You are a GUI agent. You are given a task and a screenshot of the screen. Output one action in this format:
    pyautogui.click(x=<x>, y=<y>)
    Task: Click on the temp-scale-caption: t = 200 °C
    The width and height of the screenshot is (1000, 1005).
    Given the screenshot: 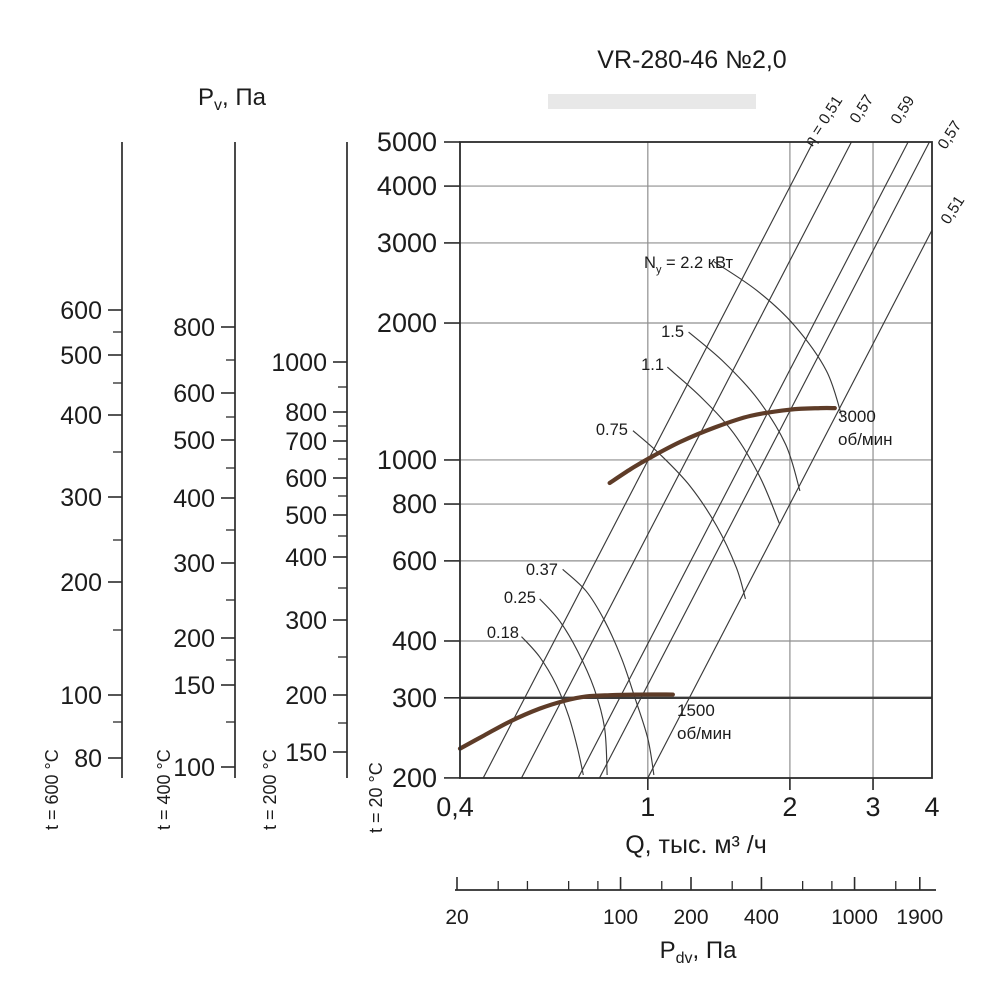 What is the action you would take?
    pyautogui.click(x=270, y=789)
    